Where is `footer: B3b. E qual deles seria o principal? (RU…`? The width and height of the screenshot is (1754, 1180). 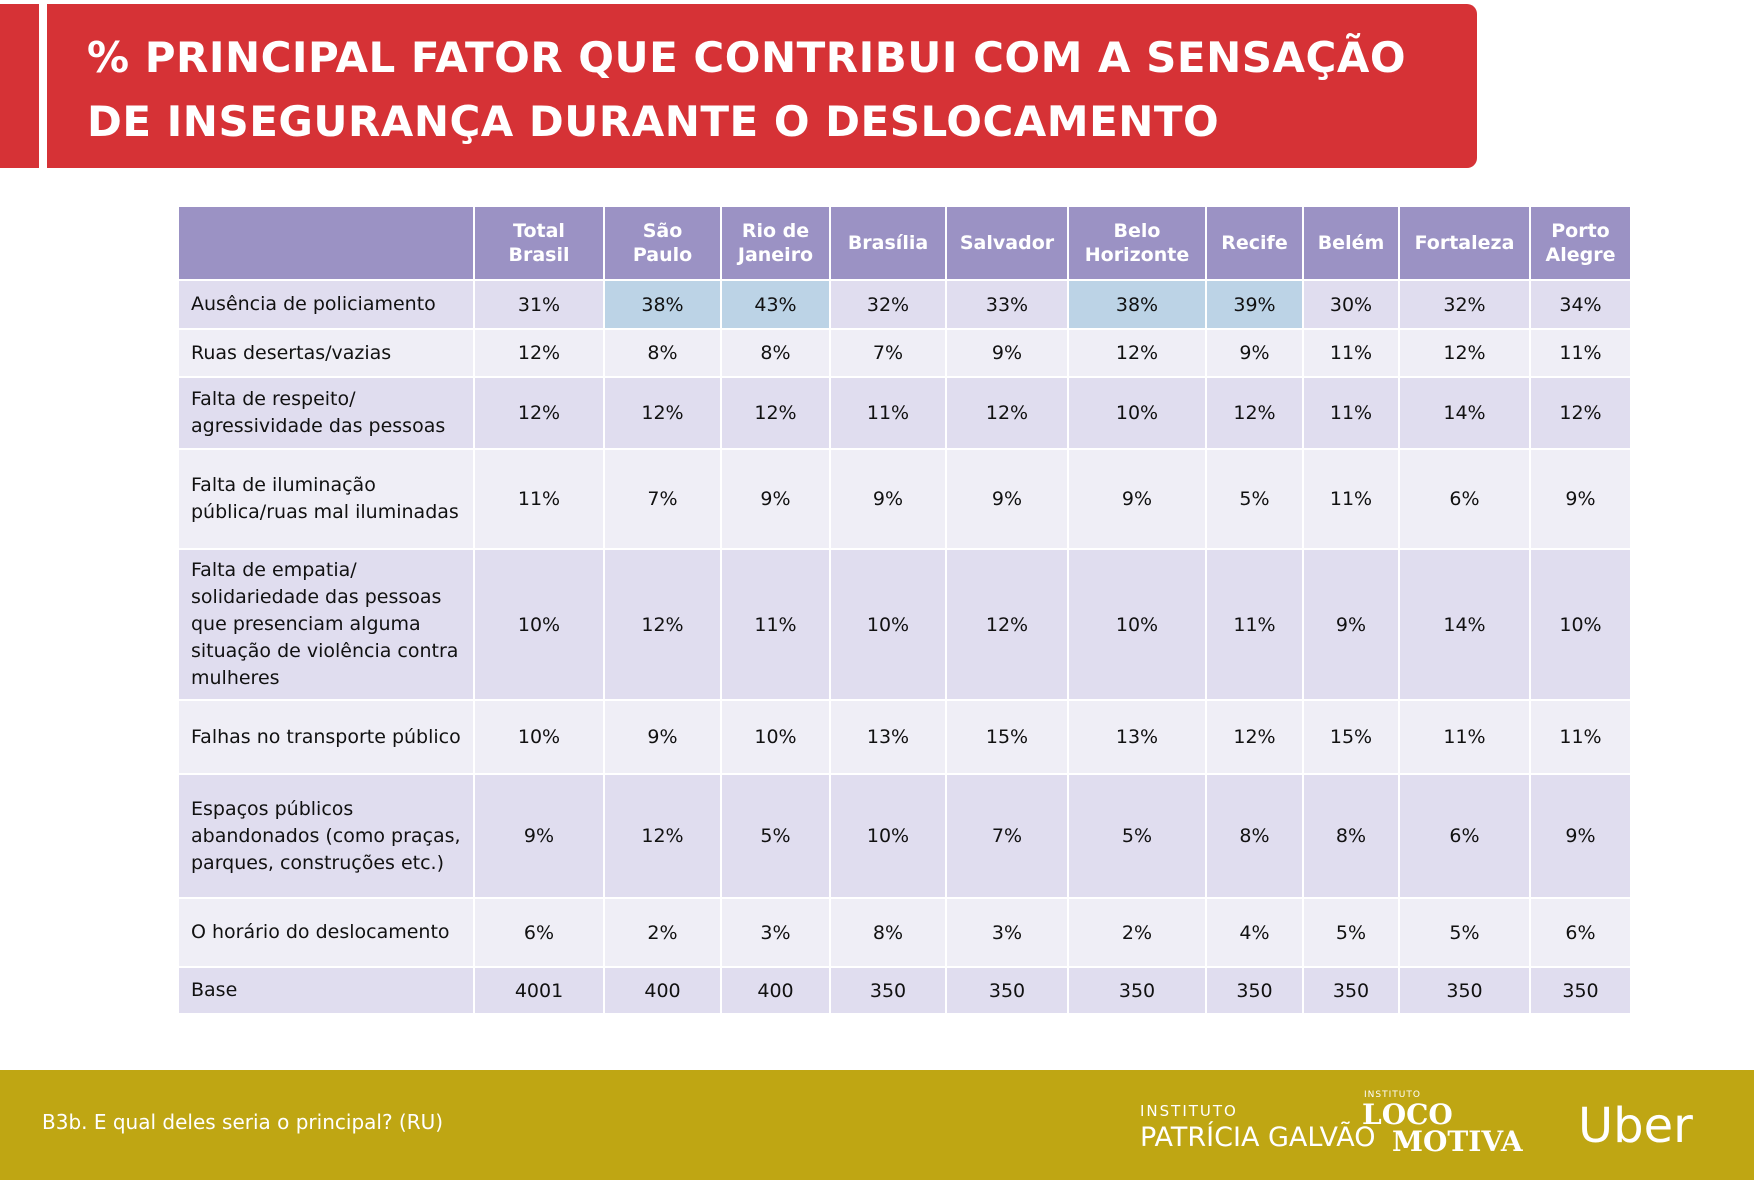
footer: B3b. E qual deles seria o principal? (RU… is located at coordinates (877, 1125).